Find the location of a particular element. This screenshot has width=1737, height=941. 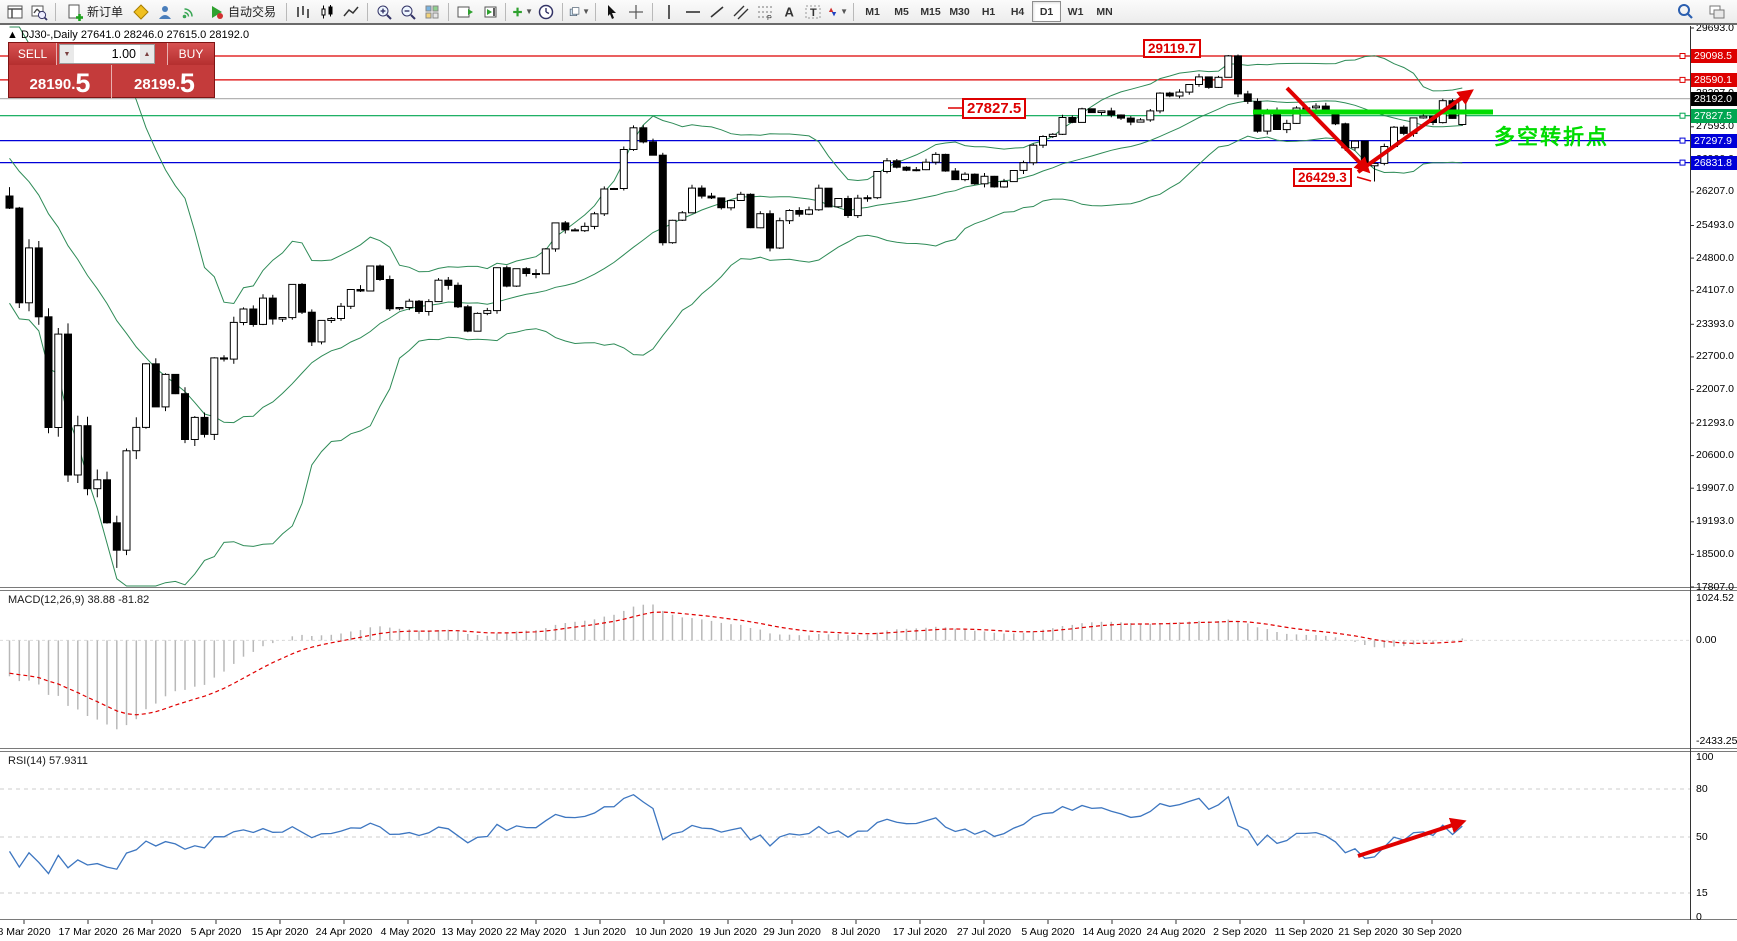

rsi-axis-label: 0 is located at coordinates (1699, 917).